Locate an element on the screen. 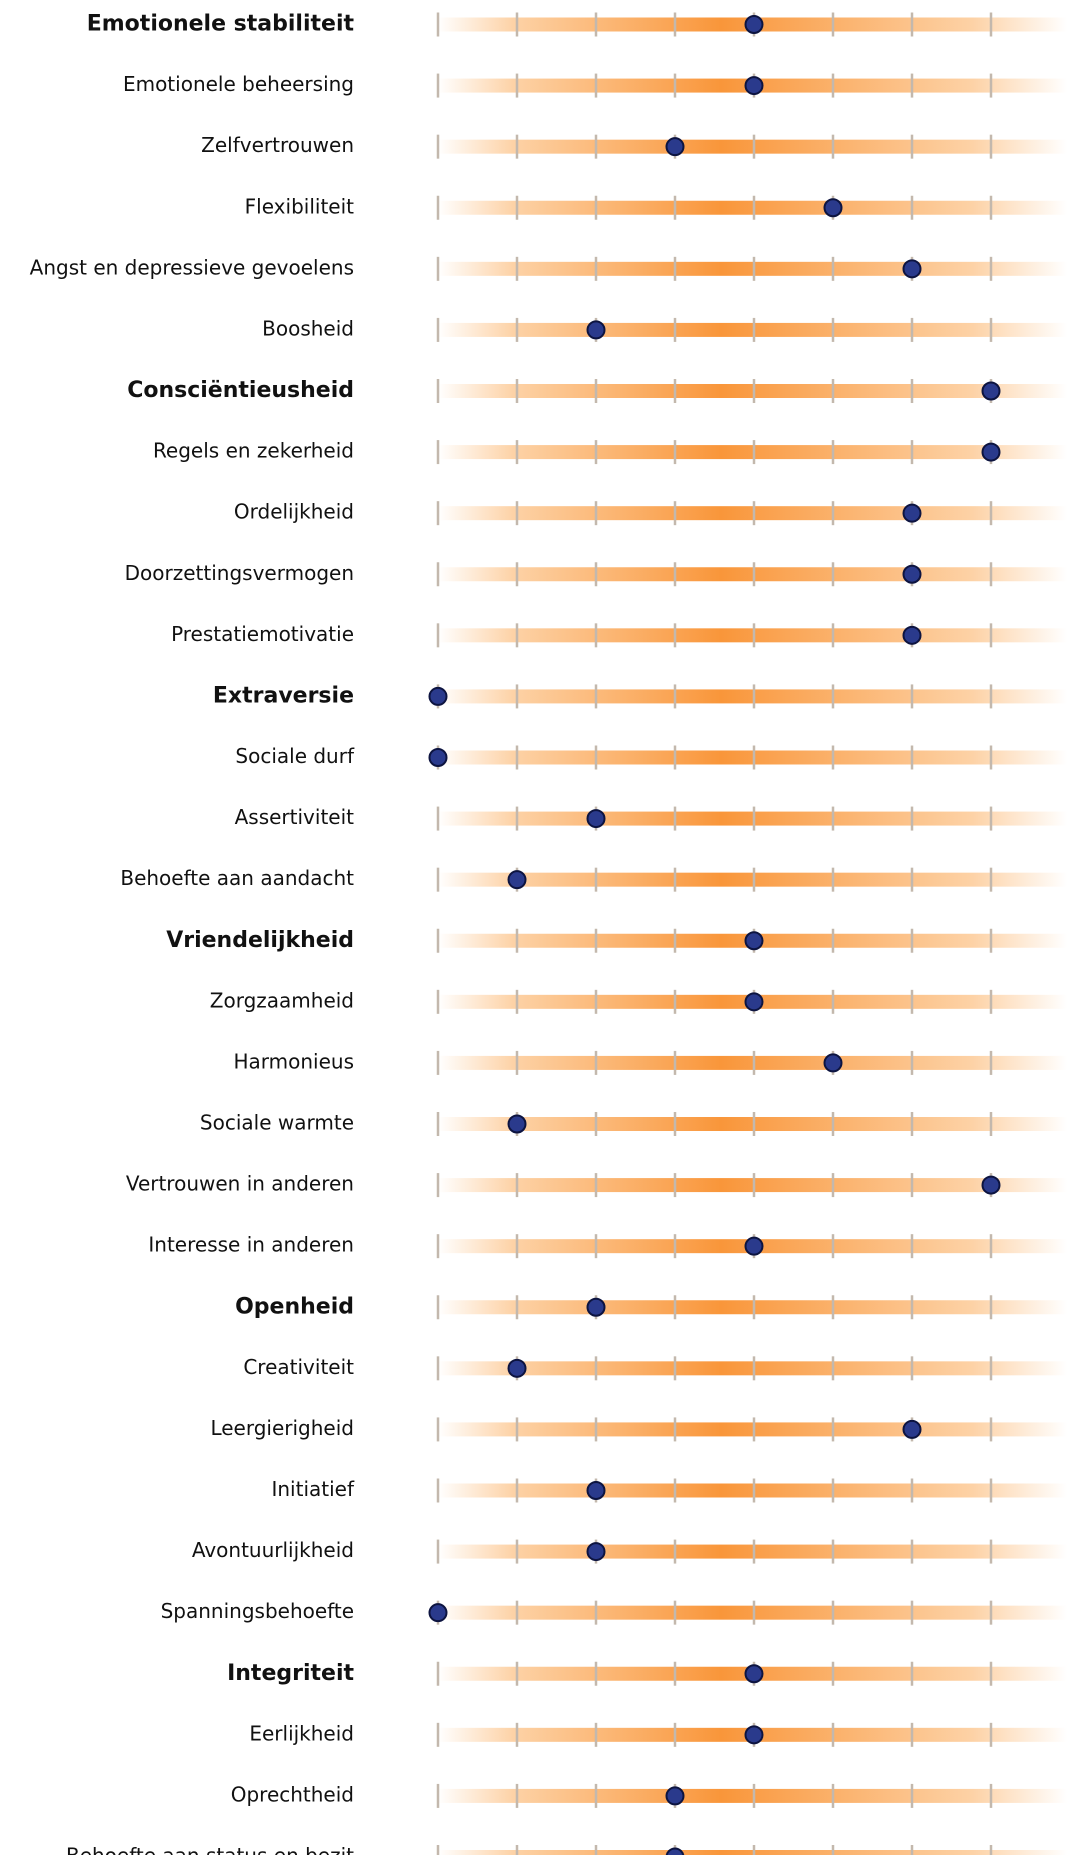 This screenshot has height=1855, width=1067. scale-row: Emotionele beheersing is located at coordinates (595, 85).